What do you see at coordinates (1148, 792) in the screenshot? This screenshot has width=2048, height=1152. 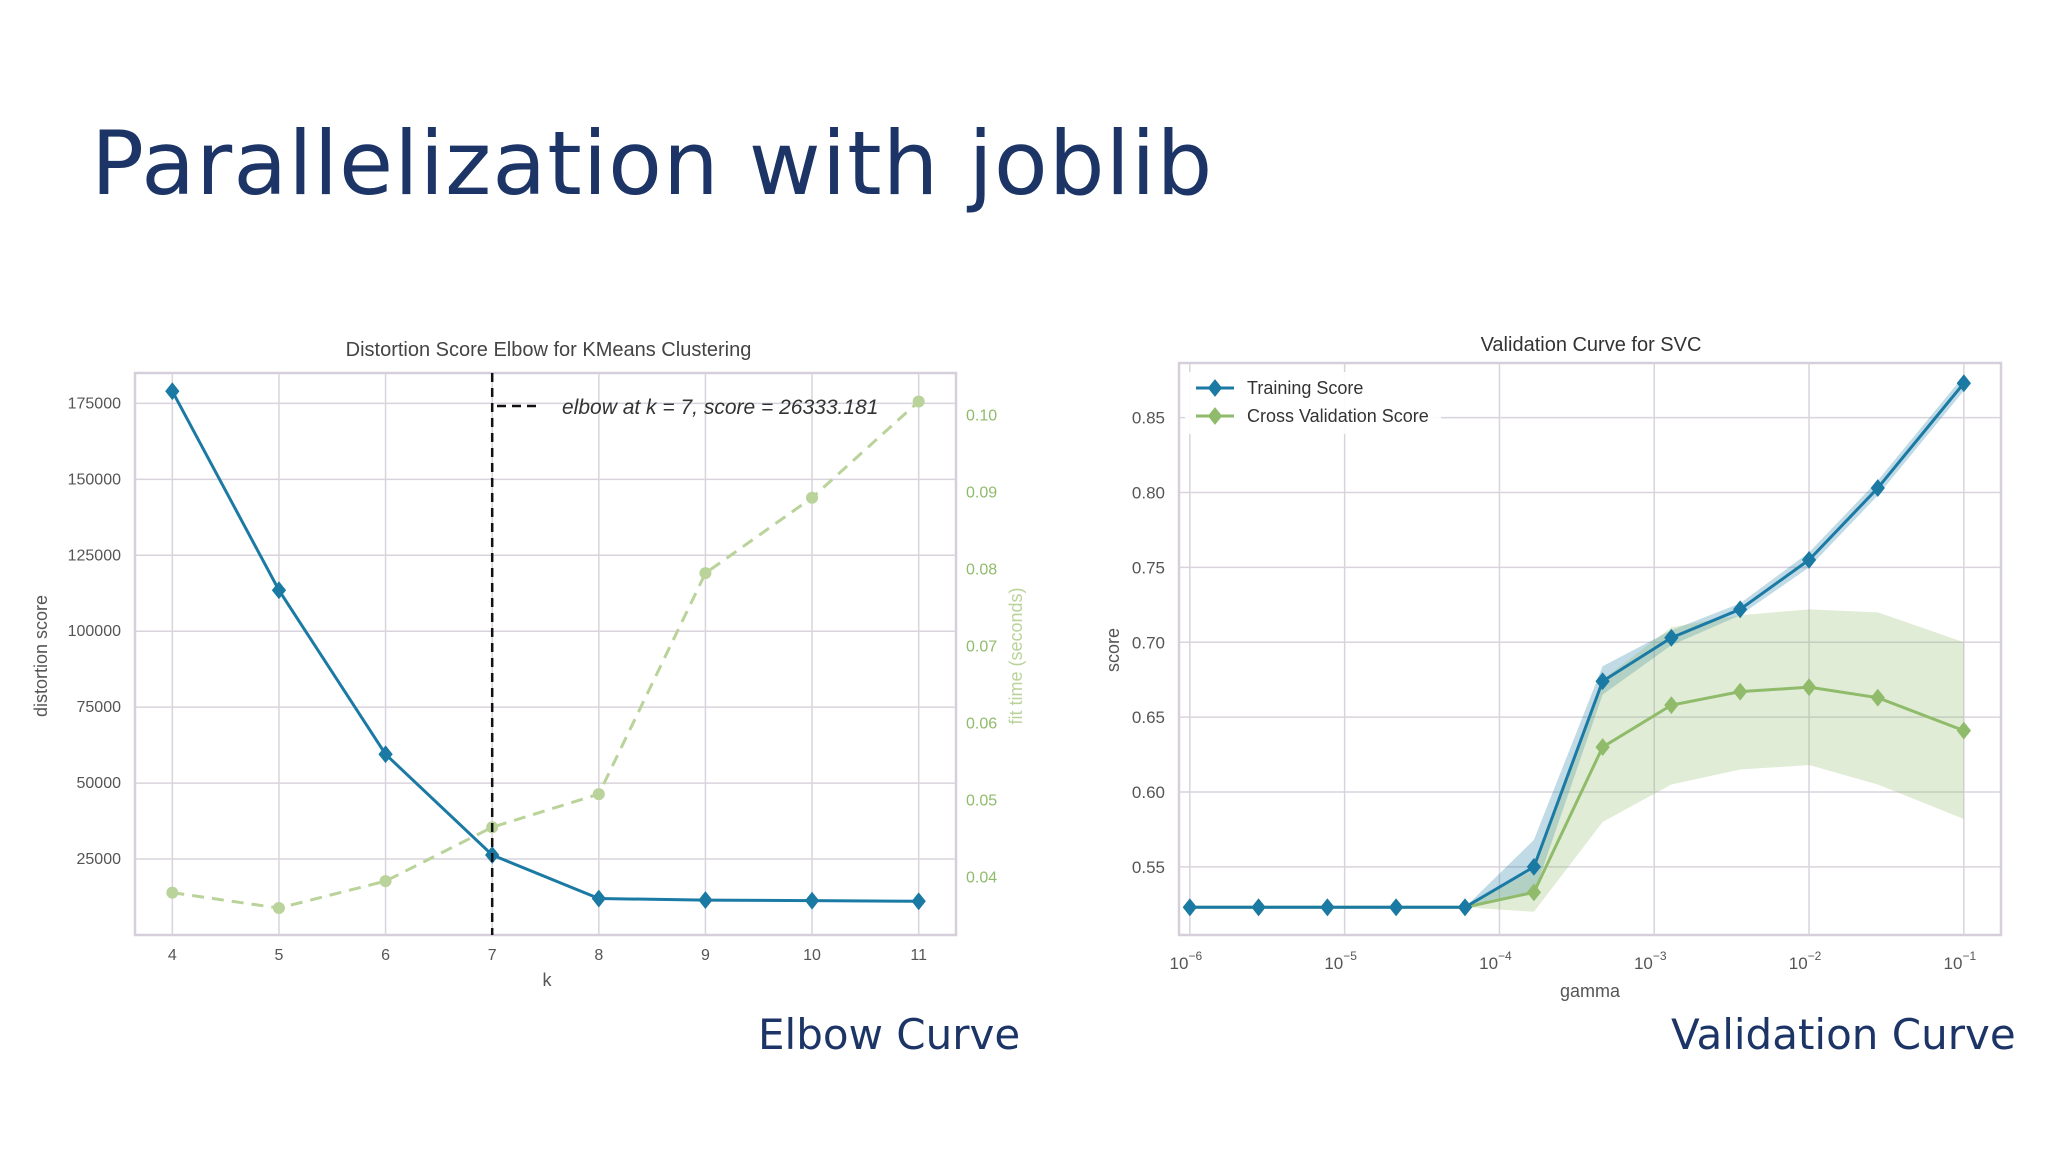 I see `y-tick-label: 0.60` at bounding box center [1148, 792].